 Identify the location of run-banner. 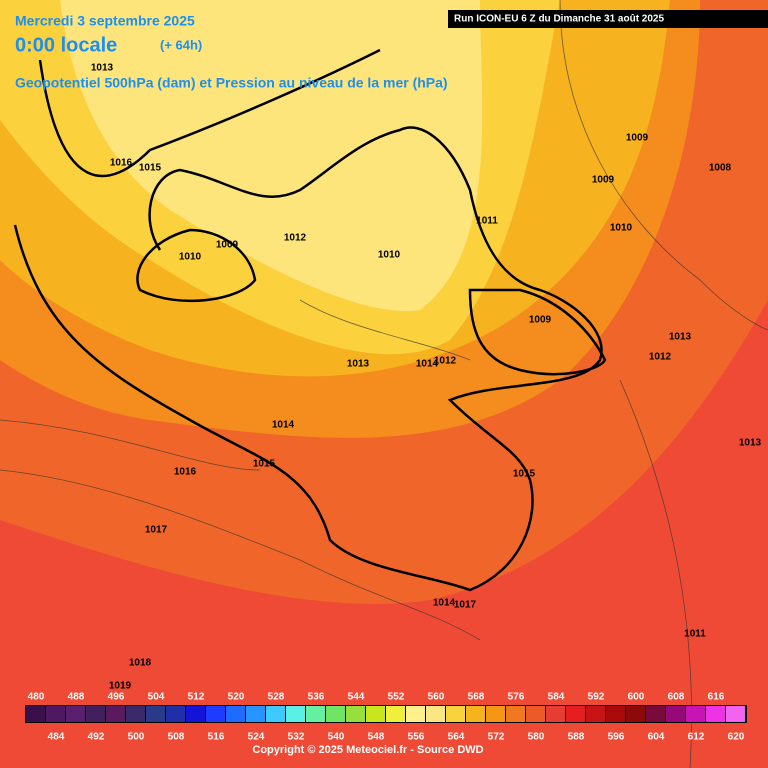
(608, 19).